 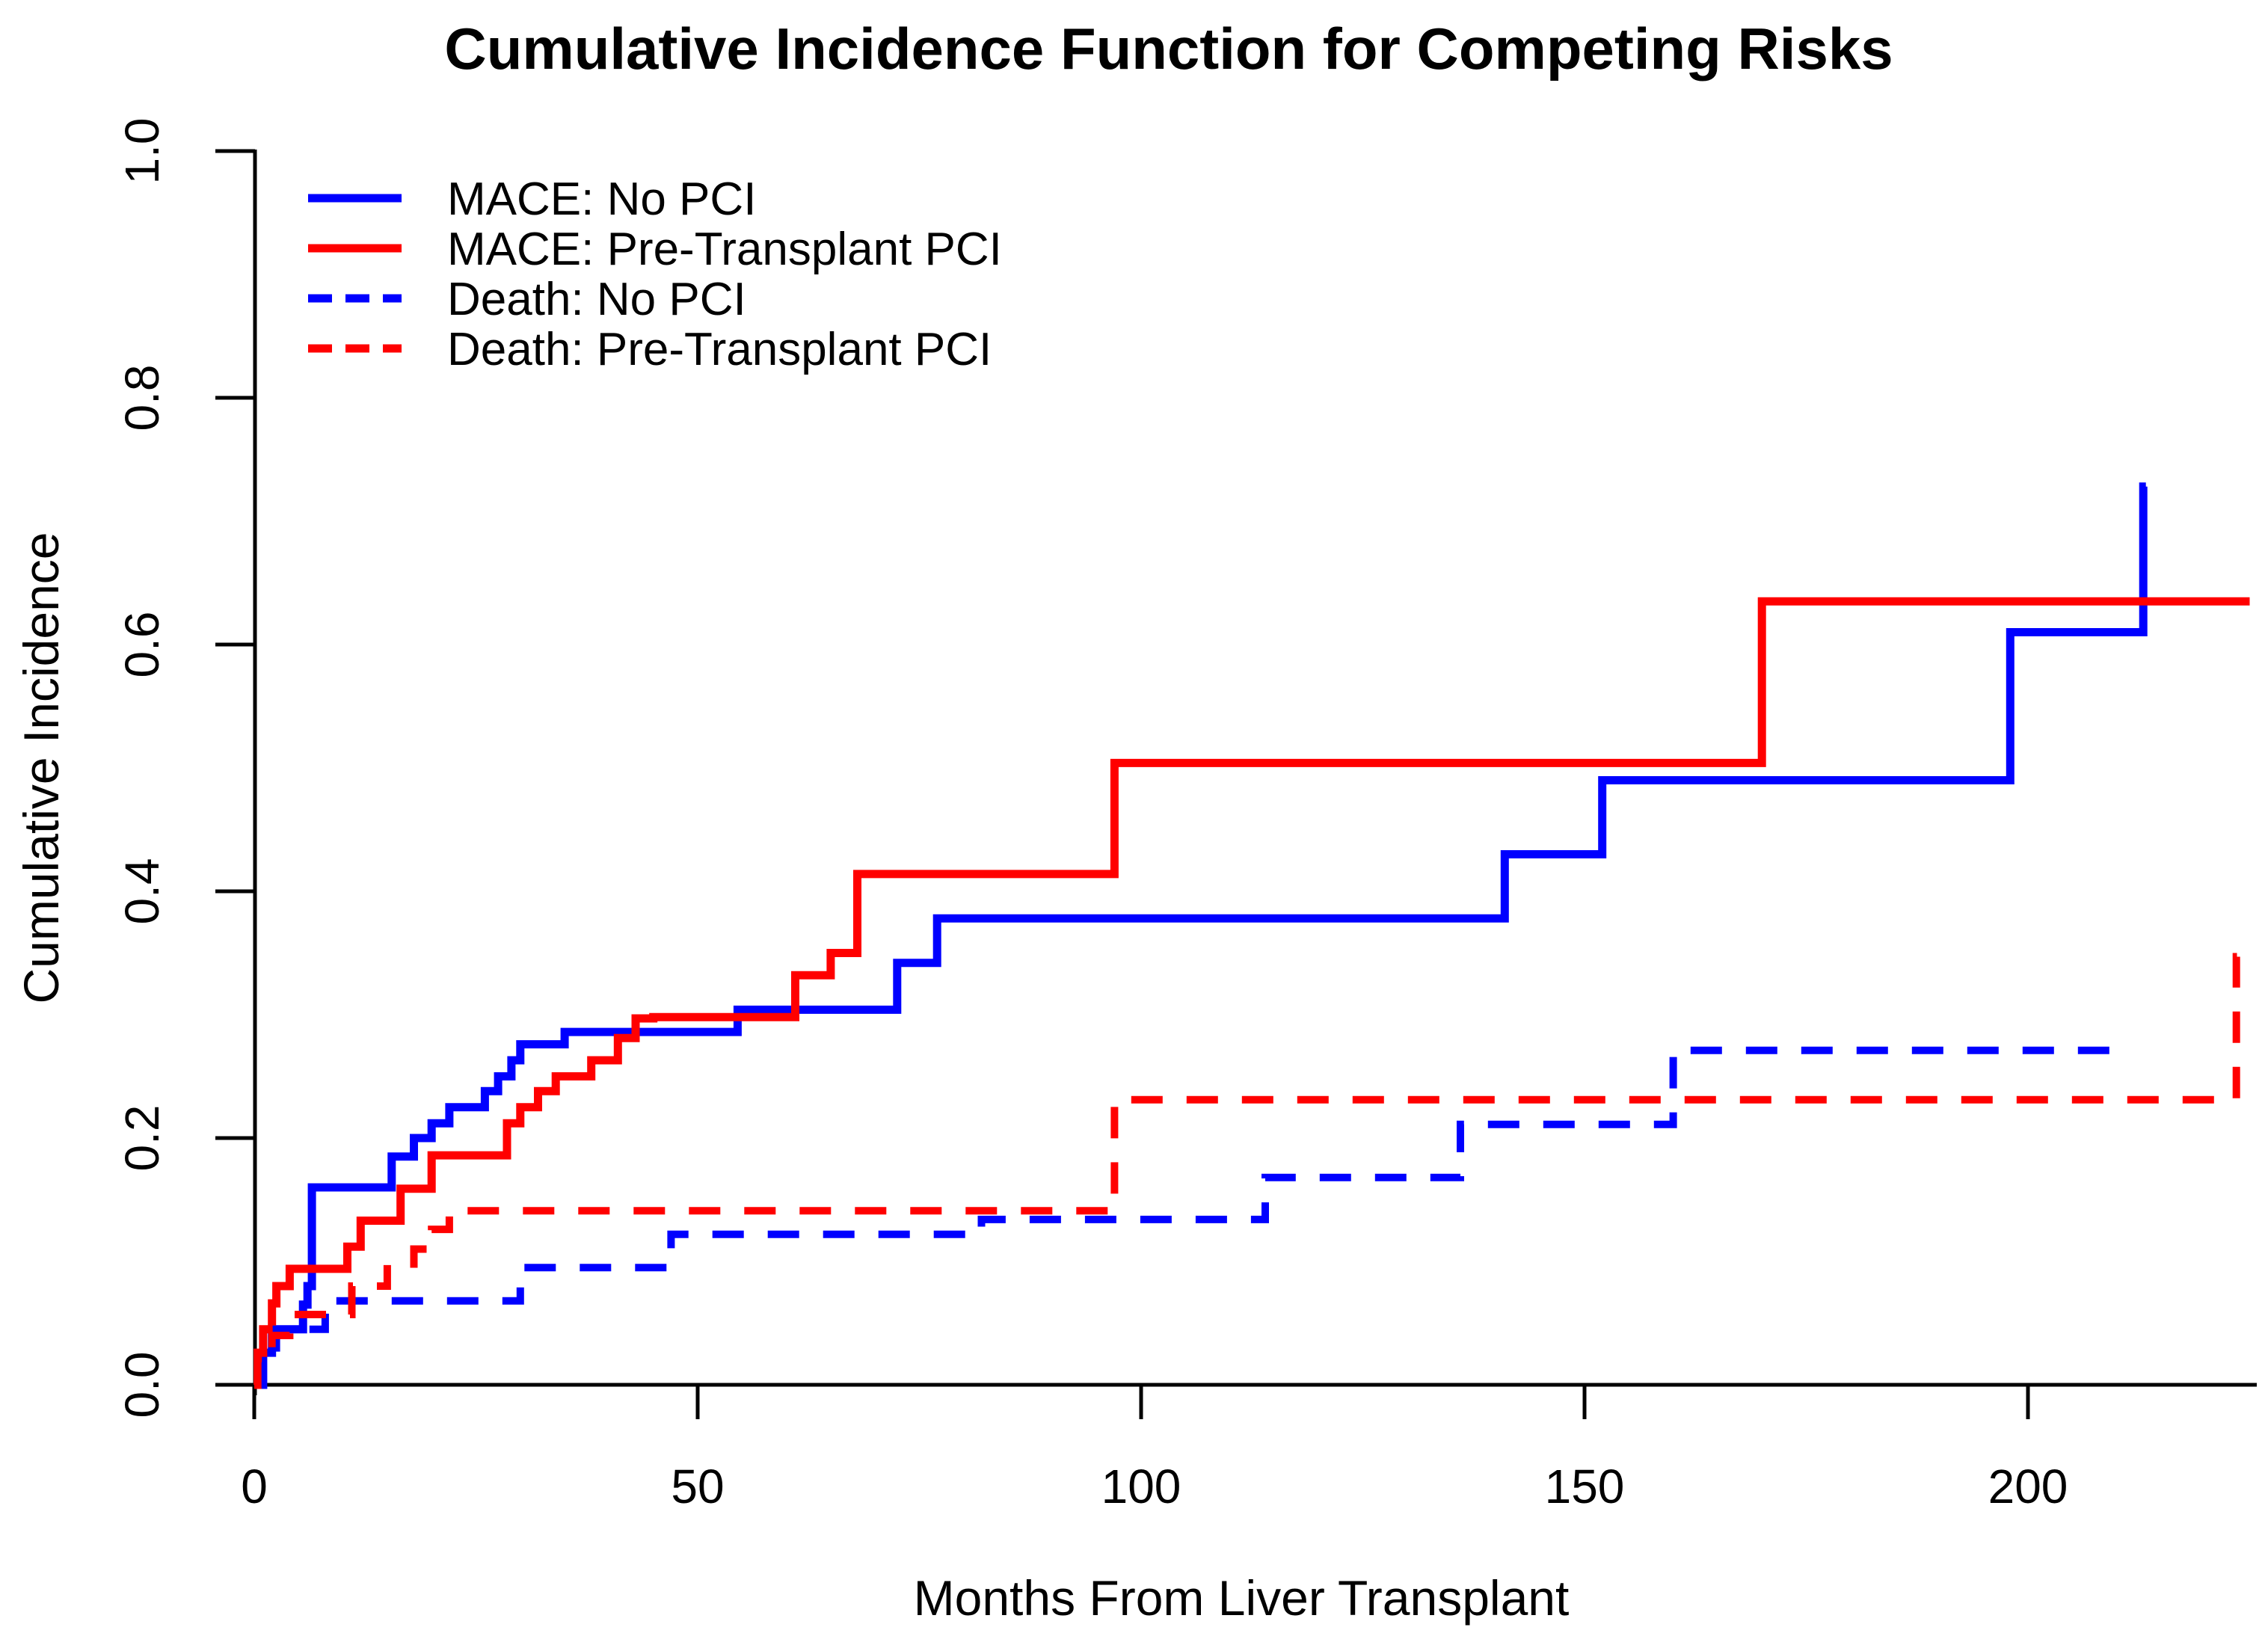 I want to click on y-axis-tick-labels: 0.0 0.2 0.4 0.6 0.8 1.0, so click(x=142, y=768).